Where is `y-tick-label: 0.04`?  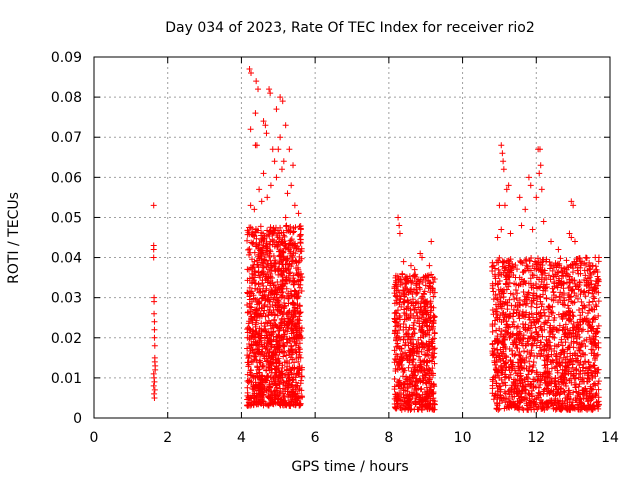 y-tick-label: 0.04 is located at coordinates (66, 259).